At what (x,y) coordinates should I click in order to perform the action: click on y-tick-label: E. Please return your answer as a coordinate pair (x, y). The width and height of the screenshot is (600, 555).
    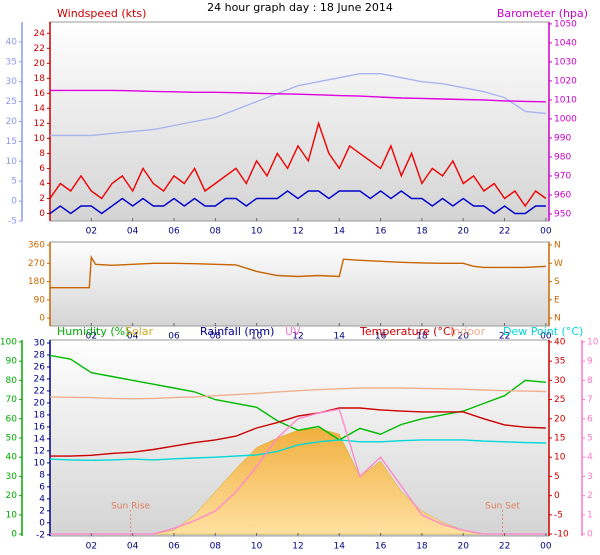
    Looking at the image, I should click on (557, 300).